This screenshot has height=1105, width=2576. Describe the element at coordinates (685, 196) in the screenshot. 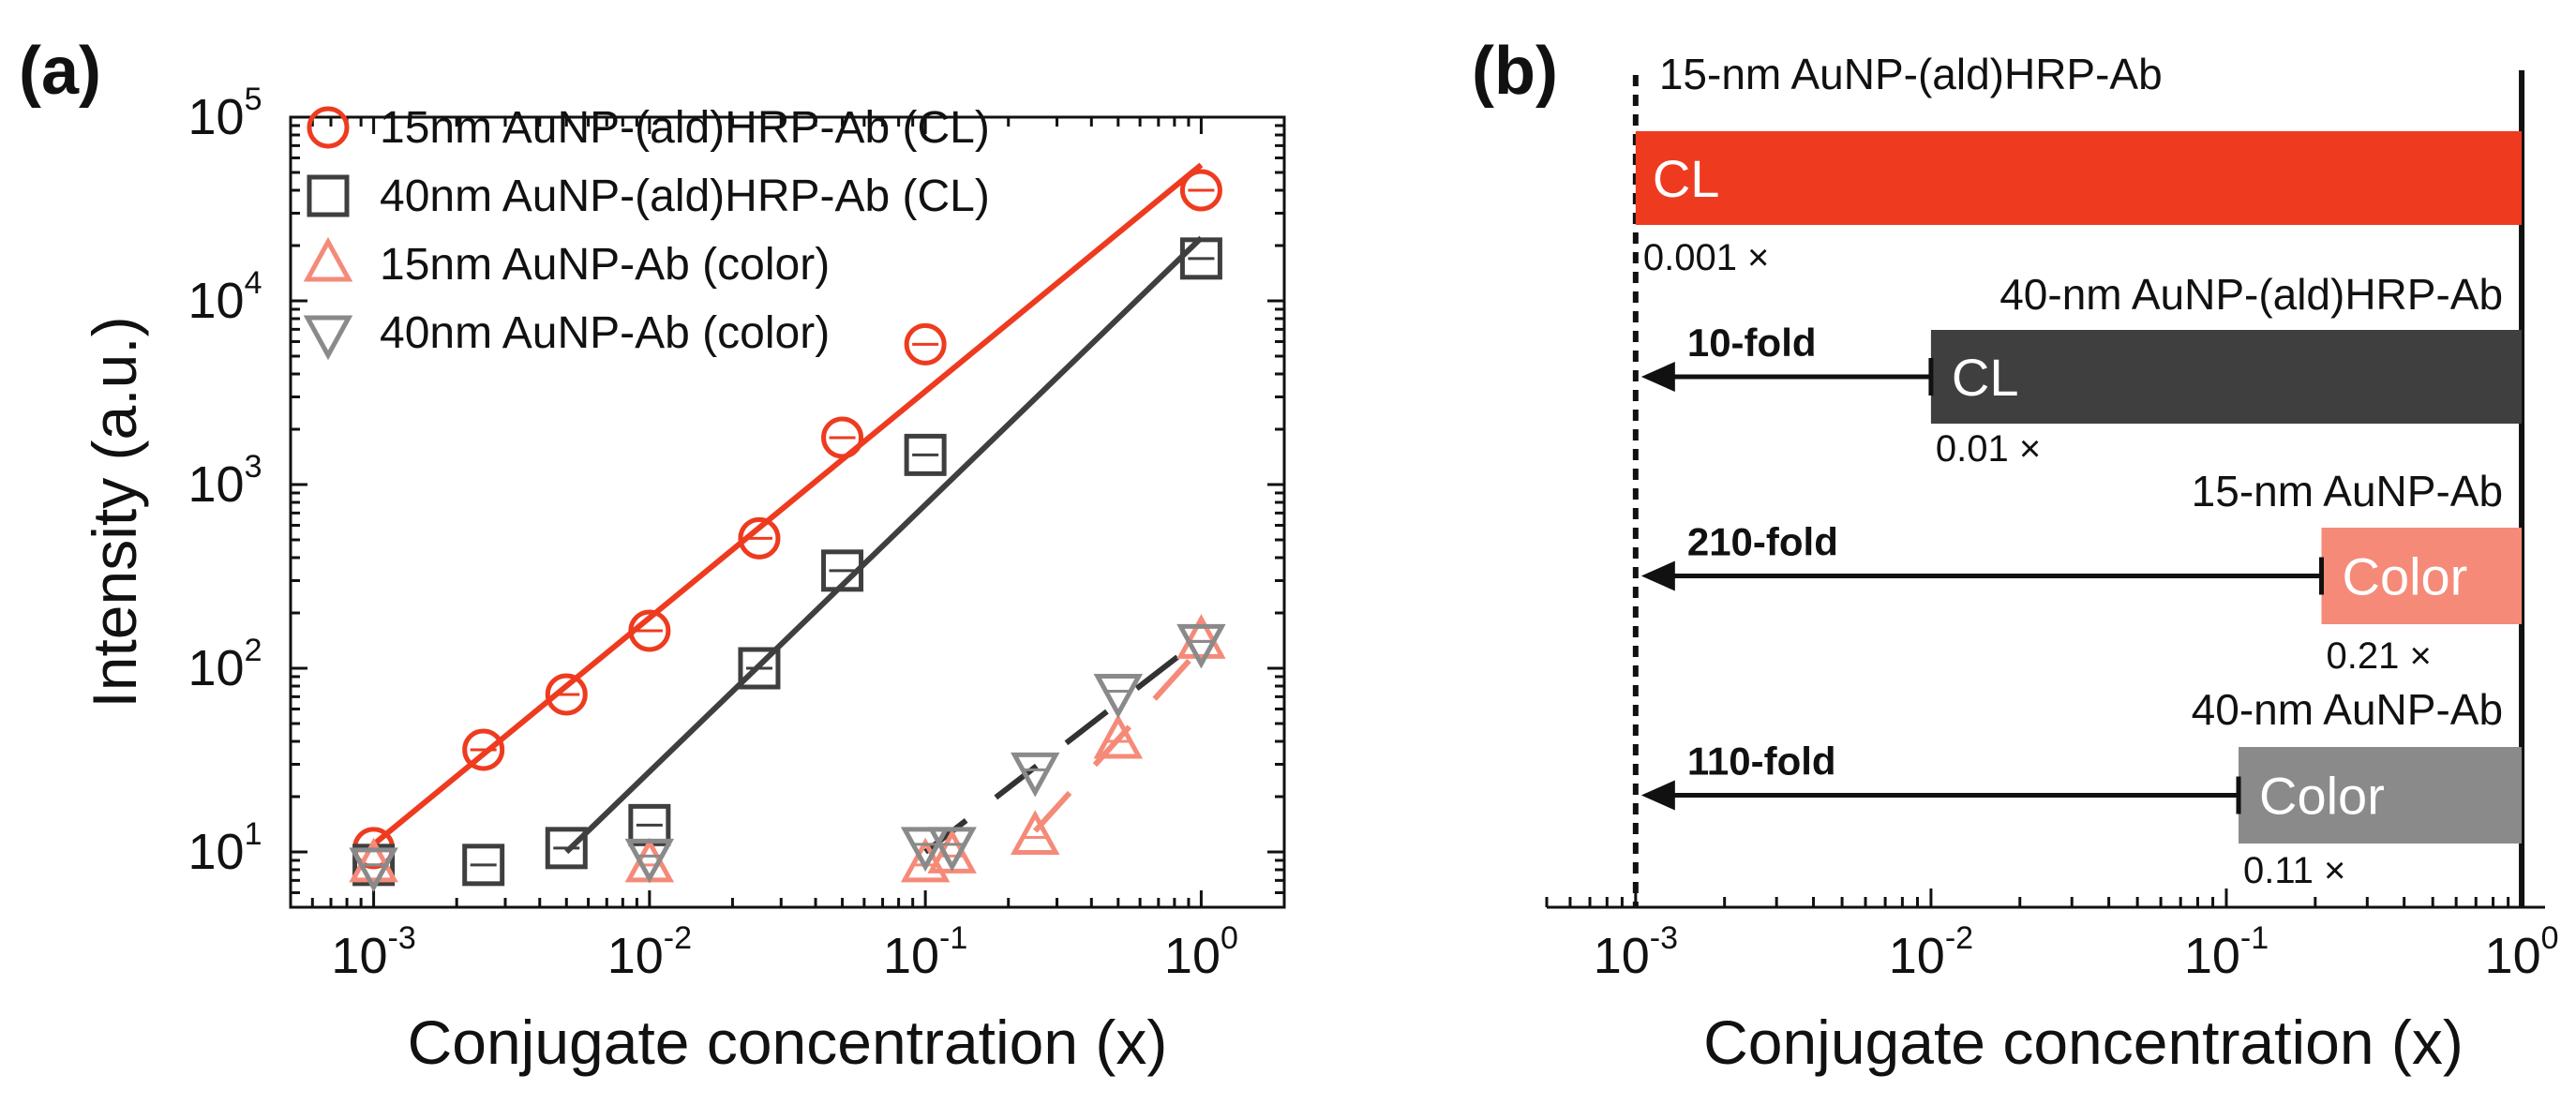

I see `legend-label-2: 40nm AuNP-(ald)HRP-Ab (CL)` at that location.